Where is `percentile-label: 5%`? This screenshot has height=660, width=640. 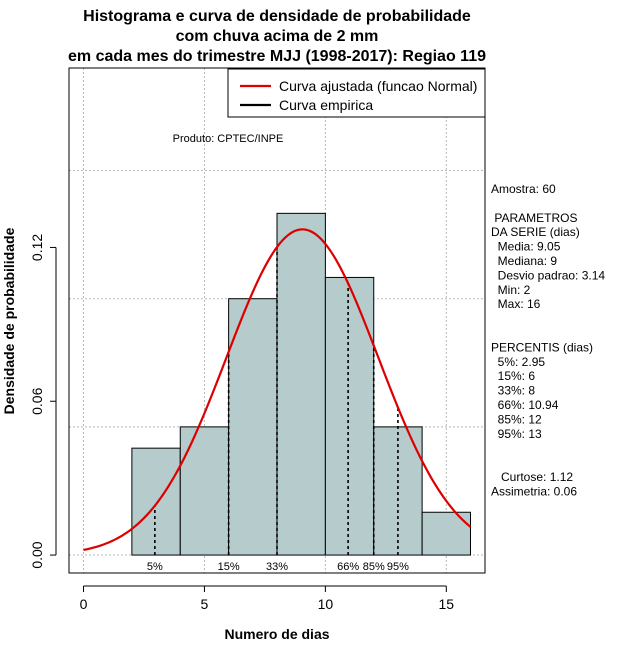
percentile-label: 5% is located at coordinates (155, 567).